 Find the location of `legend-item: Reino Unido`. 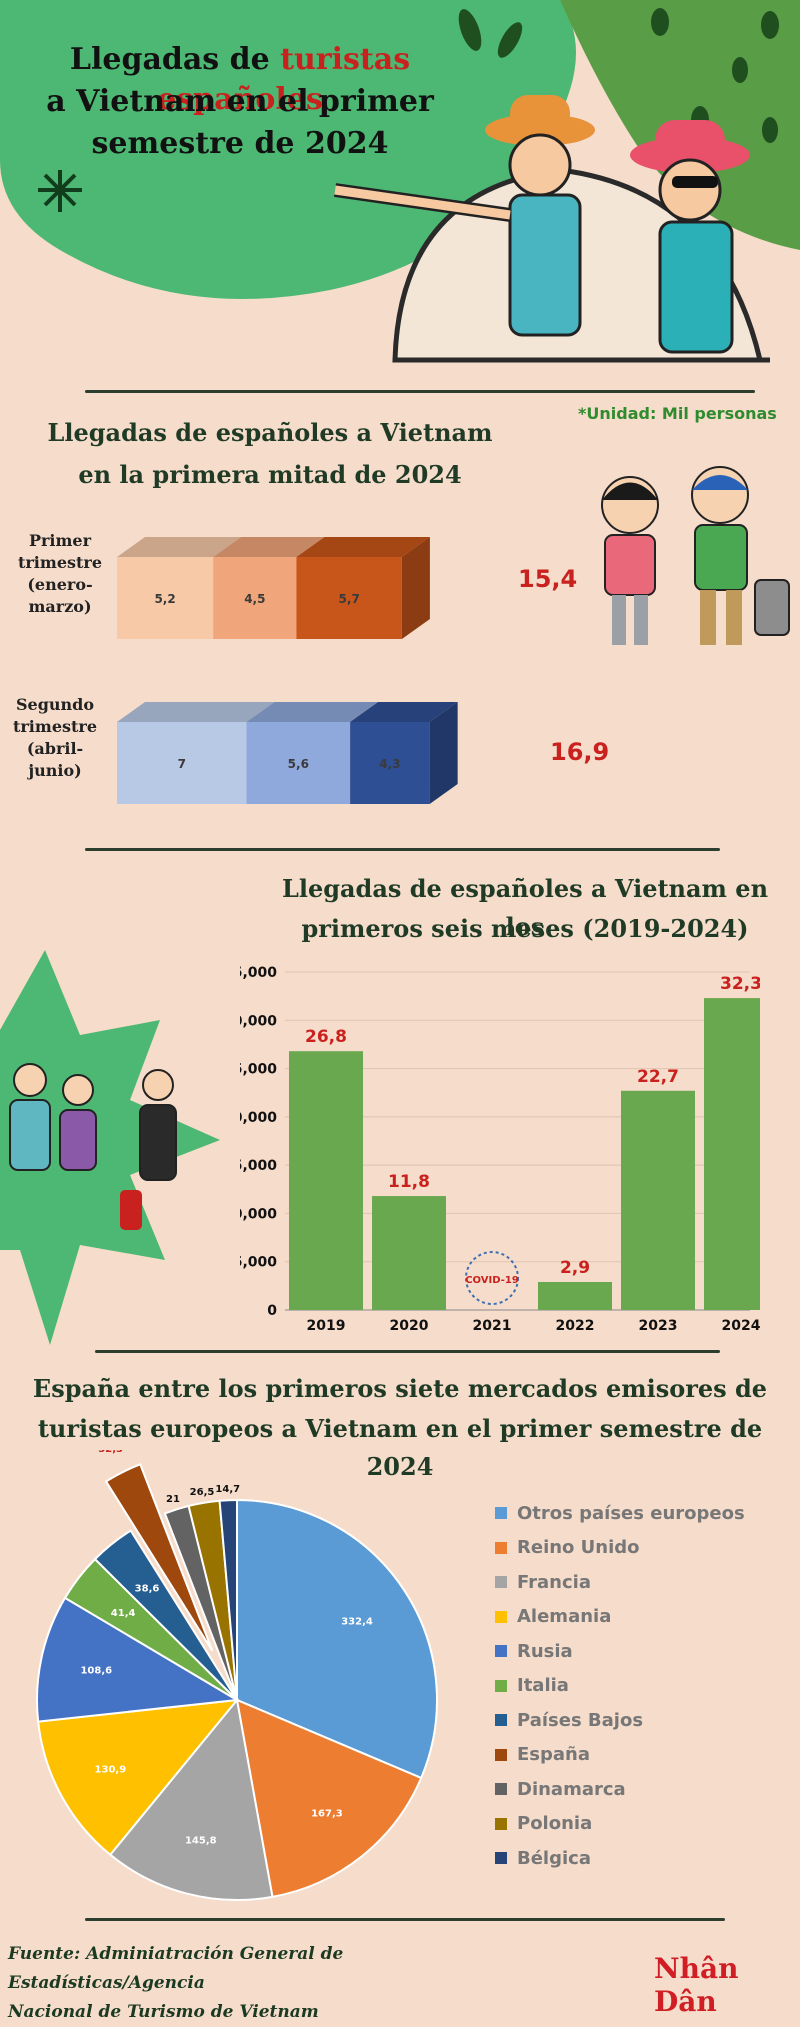

legend-item: Reino Unido is located at coordinates (620, 1548).